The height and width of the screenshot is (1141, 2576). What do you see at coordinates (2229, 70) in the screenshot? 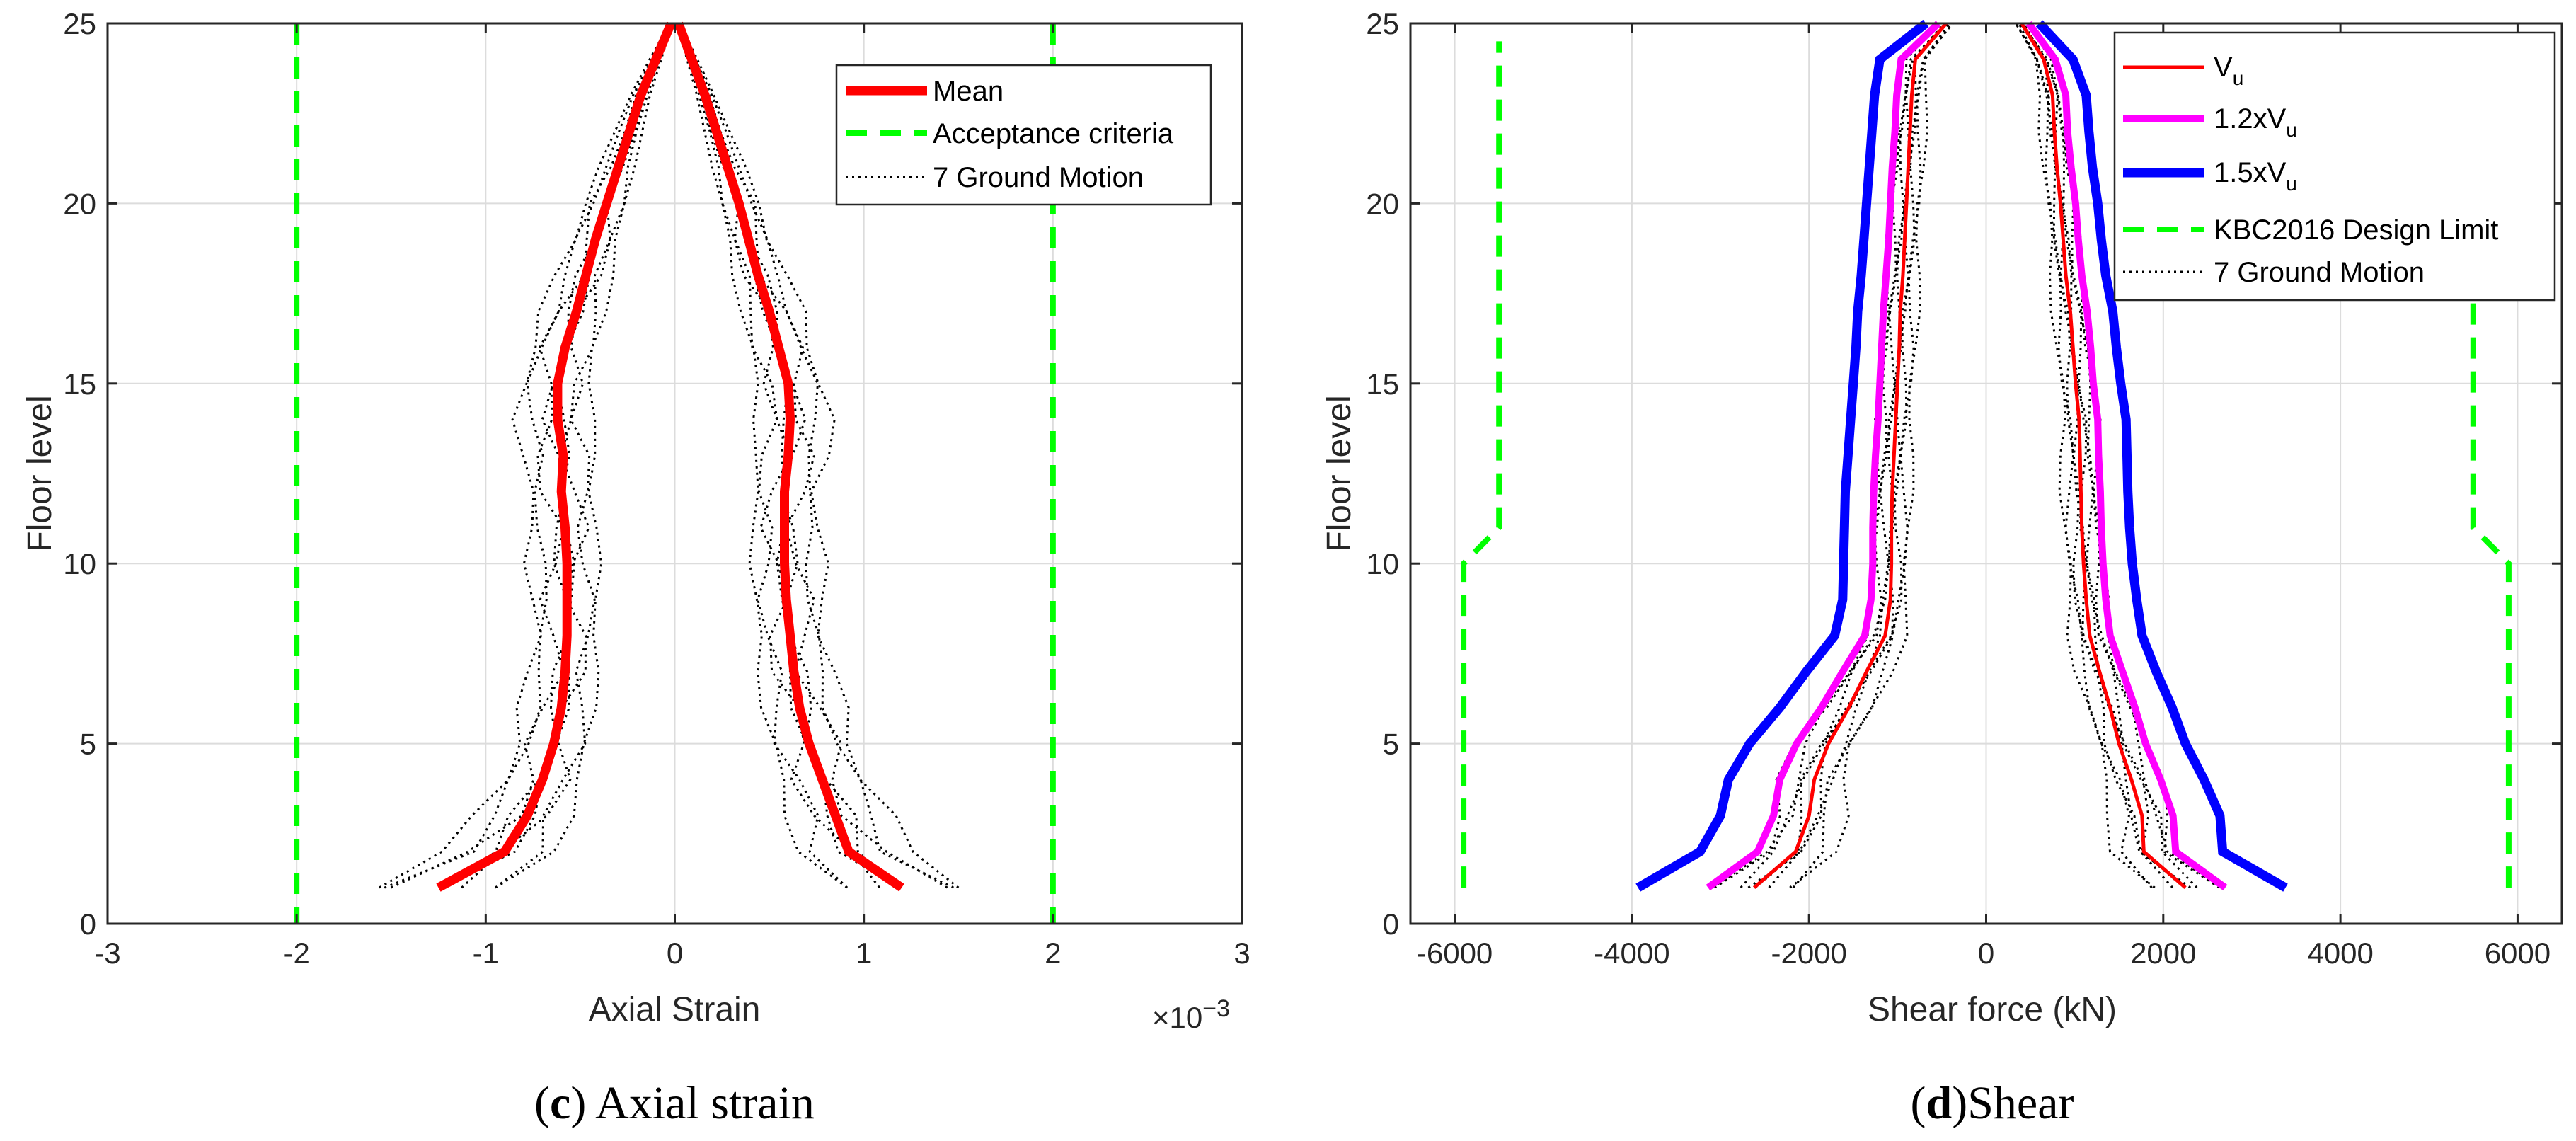
I see `legend-label-vu: Vu` at bounding box center [2229, 70].